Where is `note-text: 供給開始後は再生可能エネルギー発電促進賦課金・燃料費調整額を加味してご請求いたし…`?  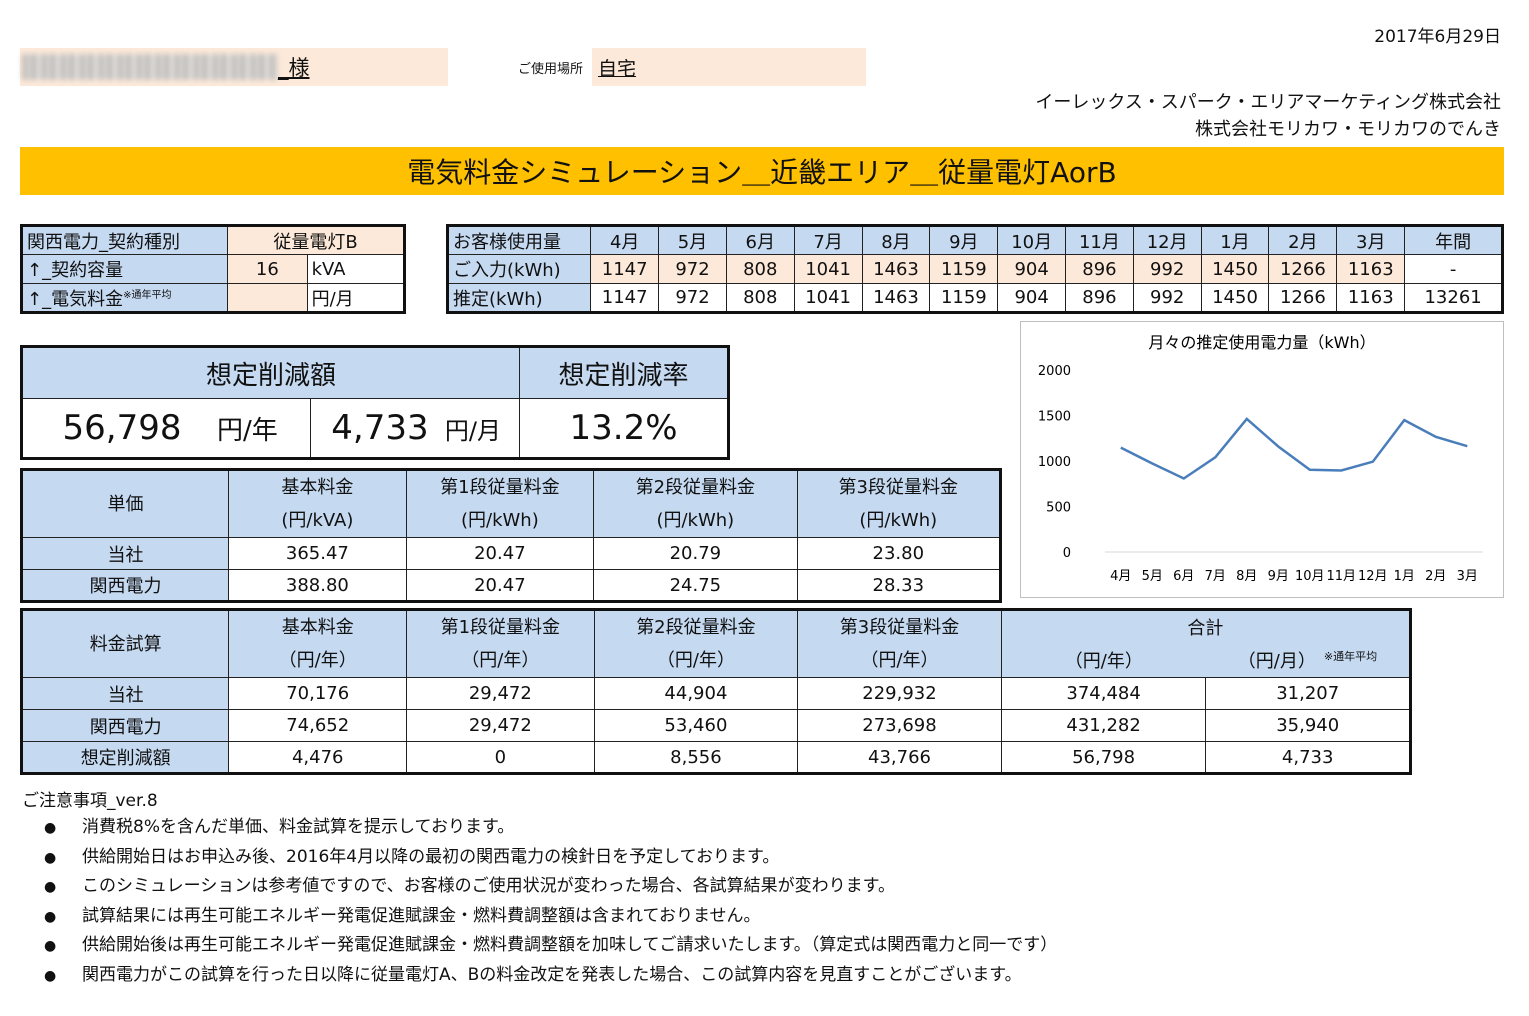
note-text: 供給開始後は再生可能エネルギー発電促進賦課金・燃料費調整額を加味してご請求いたし… is located at coordinates (570, 945).